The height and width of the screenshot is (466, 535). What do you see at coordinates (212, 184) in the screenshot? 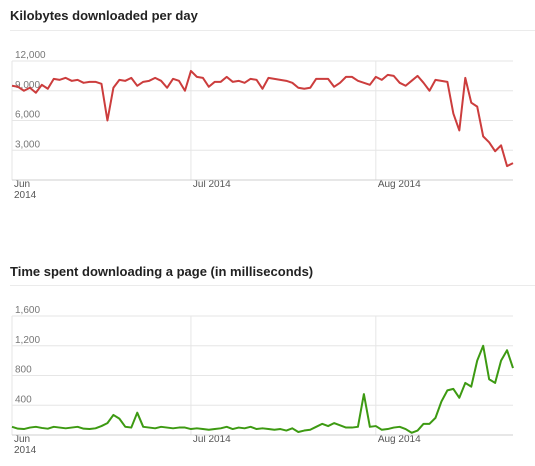
I see `x-tick-label: Jul 2014` at bounding box center [212, 184].